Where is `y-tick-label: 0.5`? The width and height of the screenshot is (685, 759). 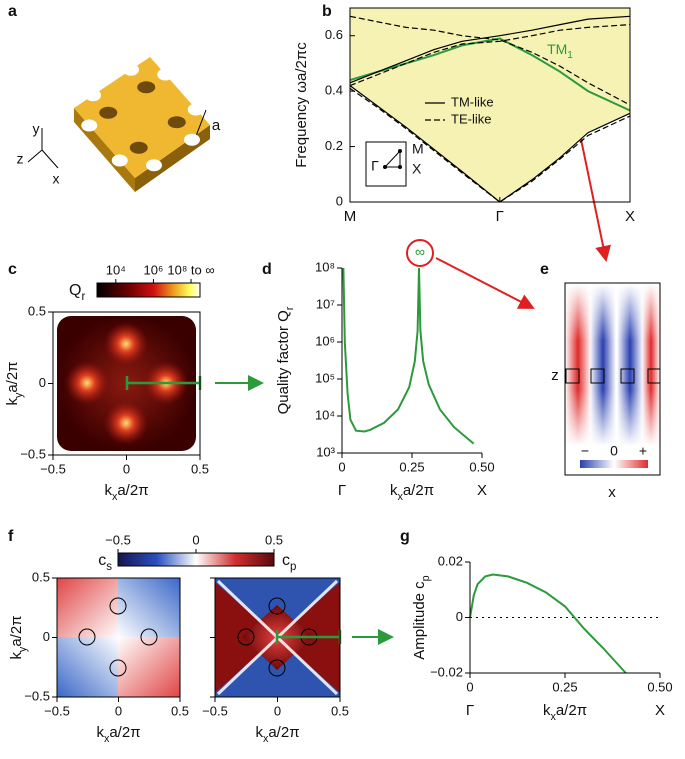 y-tick-label: 0.5 is located at coordinates (41, 576).